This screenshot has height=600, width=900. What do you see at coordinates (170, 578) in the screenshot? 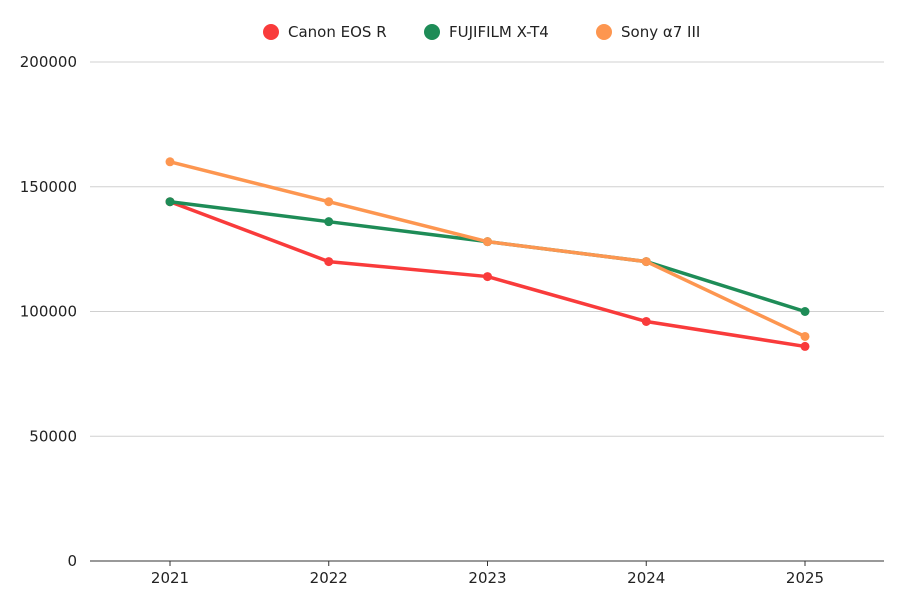
I see `x-tick-label: 2021` at bounding box center [170, 578].